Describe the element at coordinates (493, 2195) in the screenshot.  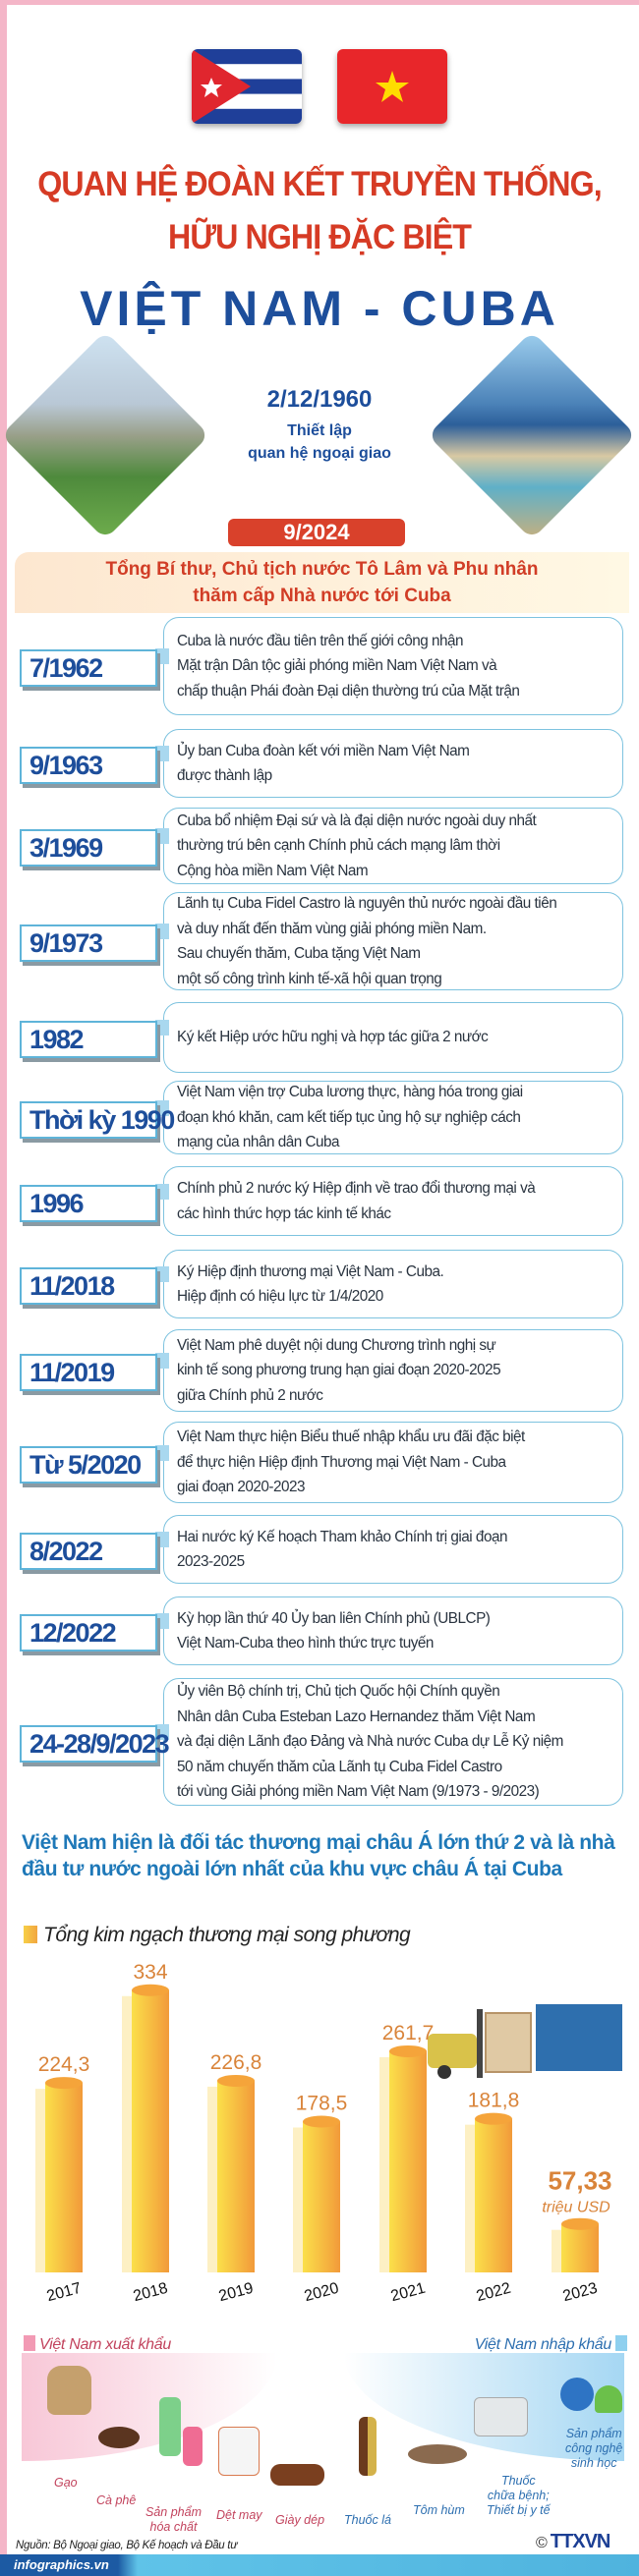
I see `bar-2022` at that location.